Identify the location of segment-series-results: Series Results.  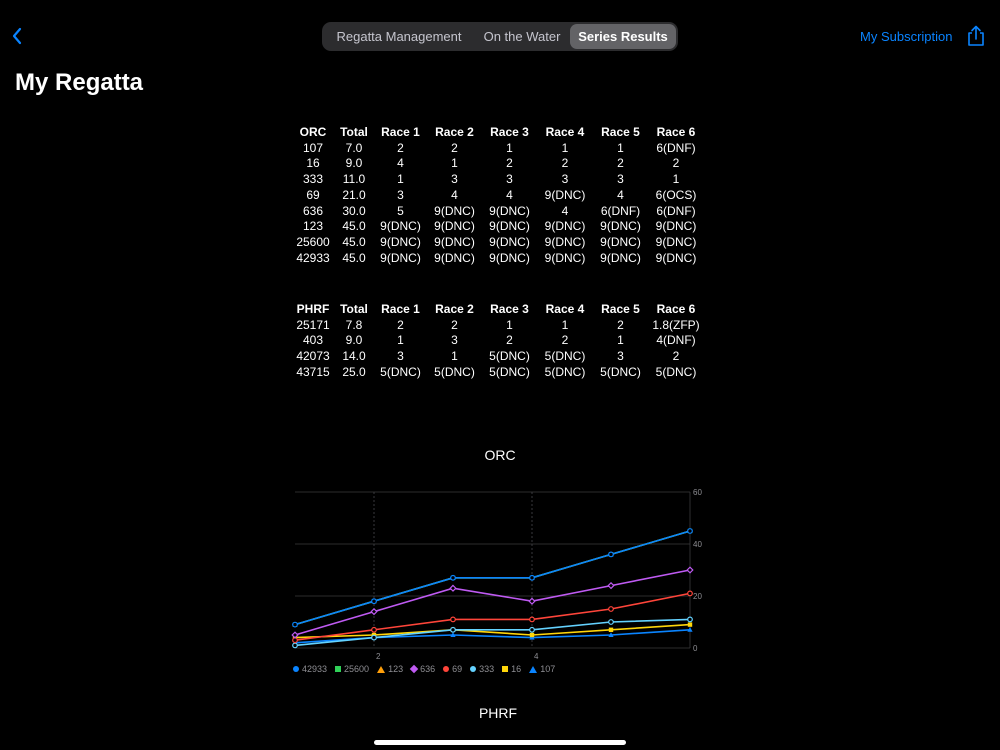
(623, 36).